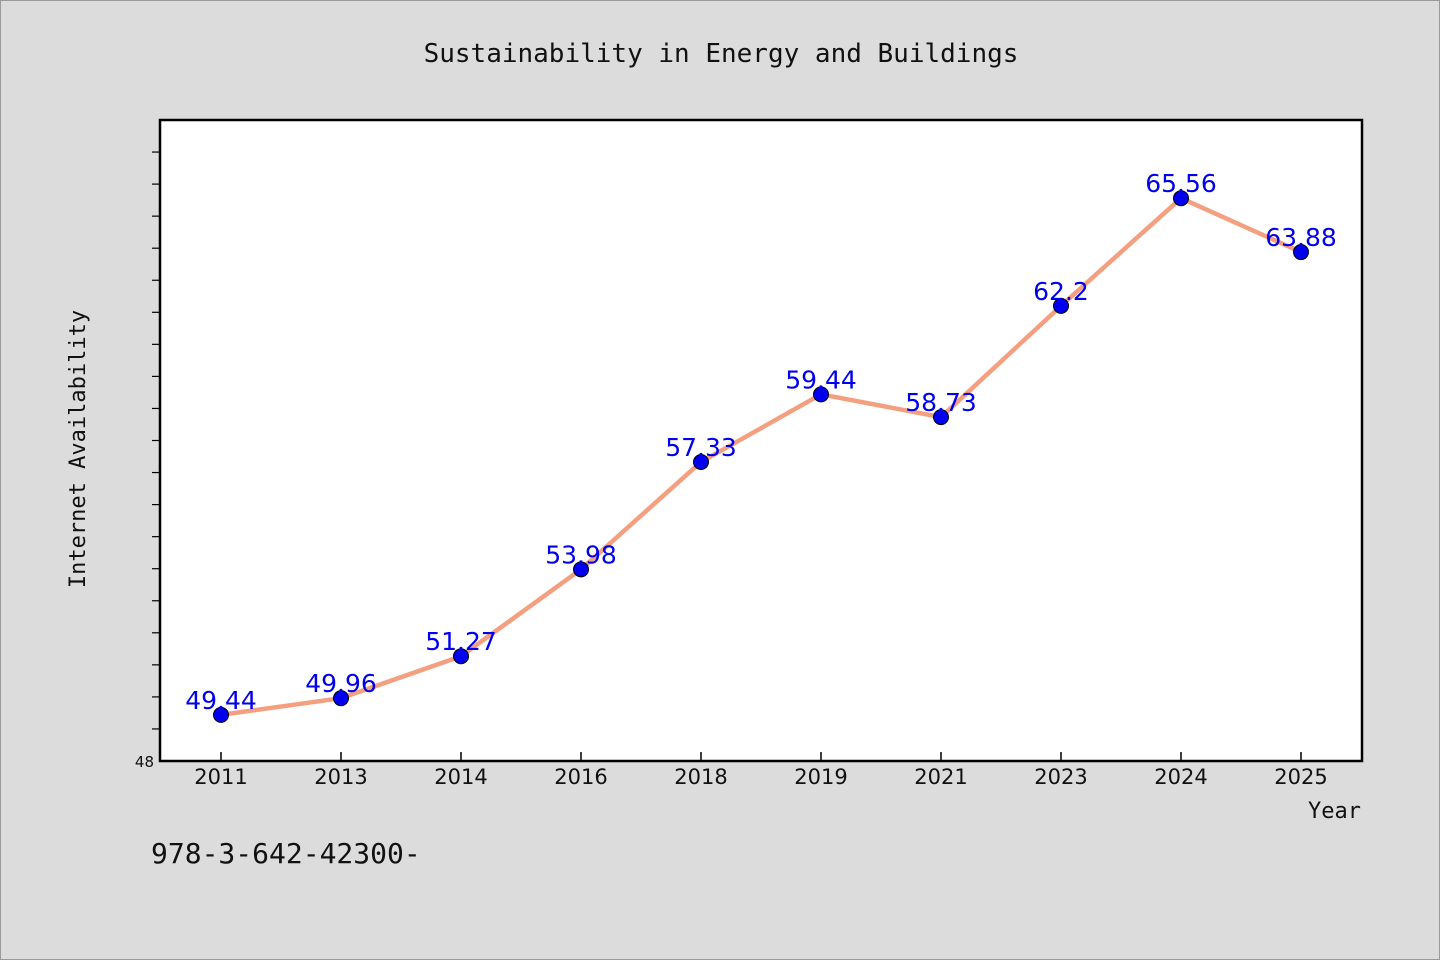 This screenshot has height=960, width=1440. Describe the element at coordinates (340, 777) in the screenshot. I see `x-tick-label: 2013` at that location.